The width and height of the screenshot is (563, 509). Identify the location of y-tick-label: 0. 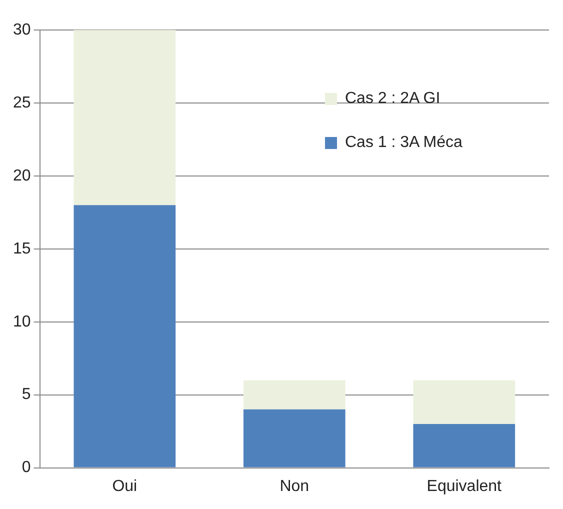
(26, 467).